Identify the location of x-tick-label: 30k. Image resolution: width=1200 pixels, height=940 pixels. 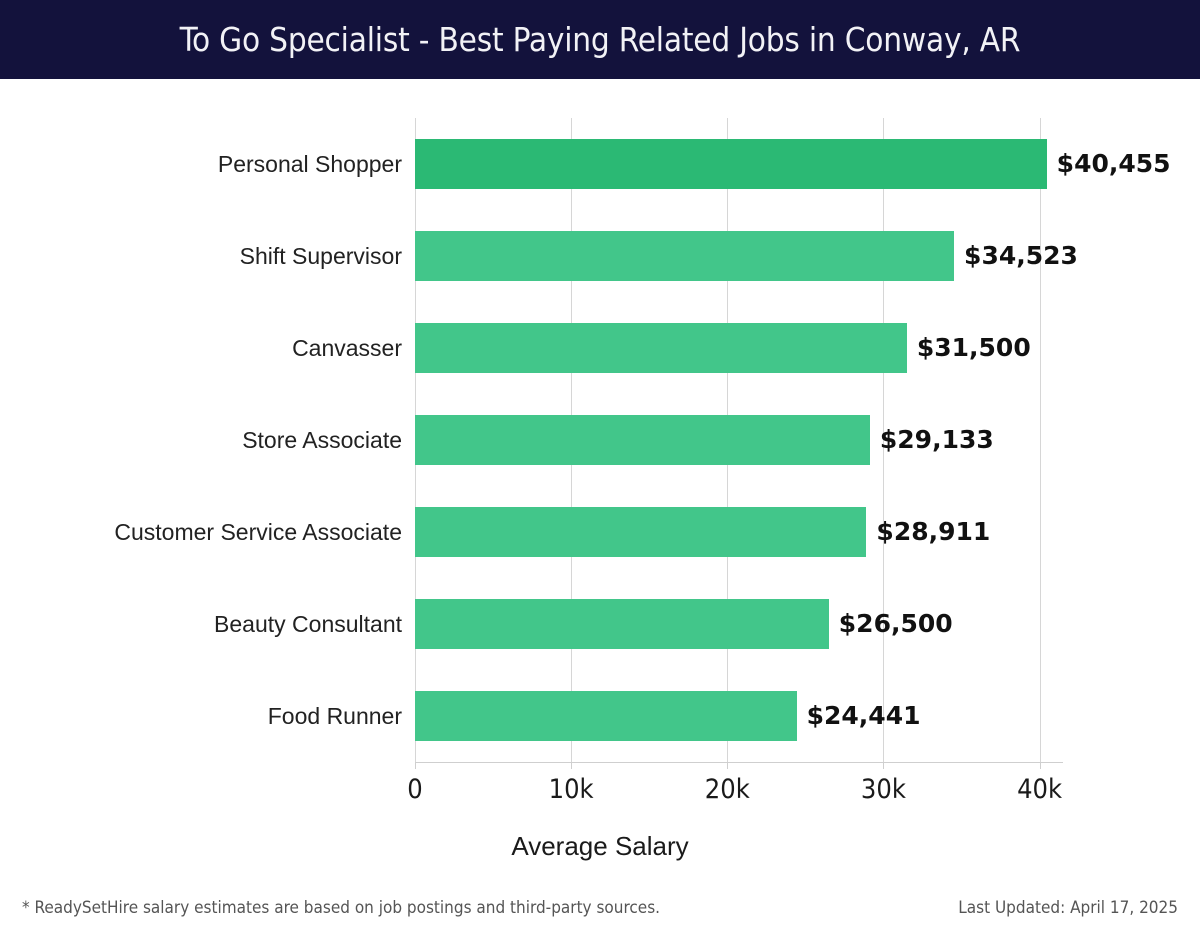
(883, 789).